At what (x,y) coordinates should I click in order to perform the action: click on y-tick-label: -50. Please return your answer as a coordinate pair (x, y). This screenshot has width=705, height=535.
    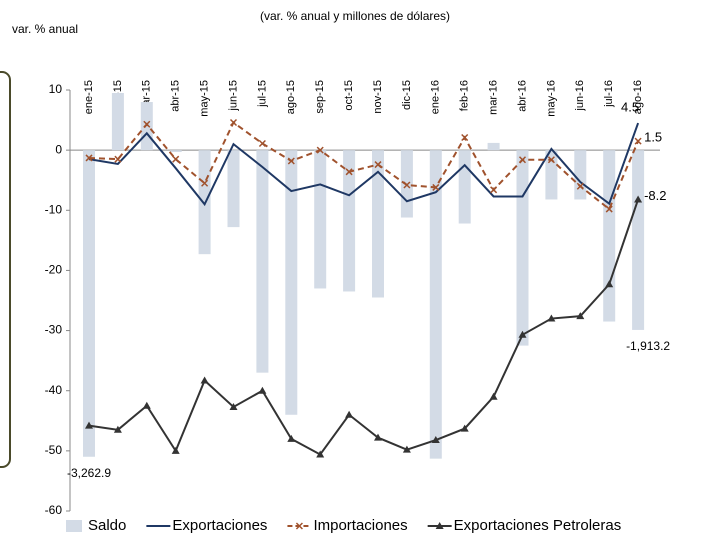
    Looking at the image, I should click on (54, 450).